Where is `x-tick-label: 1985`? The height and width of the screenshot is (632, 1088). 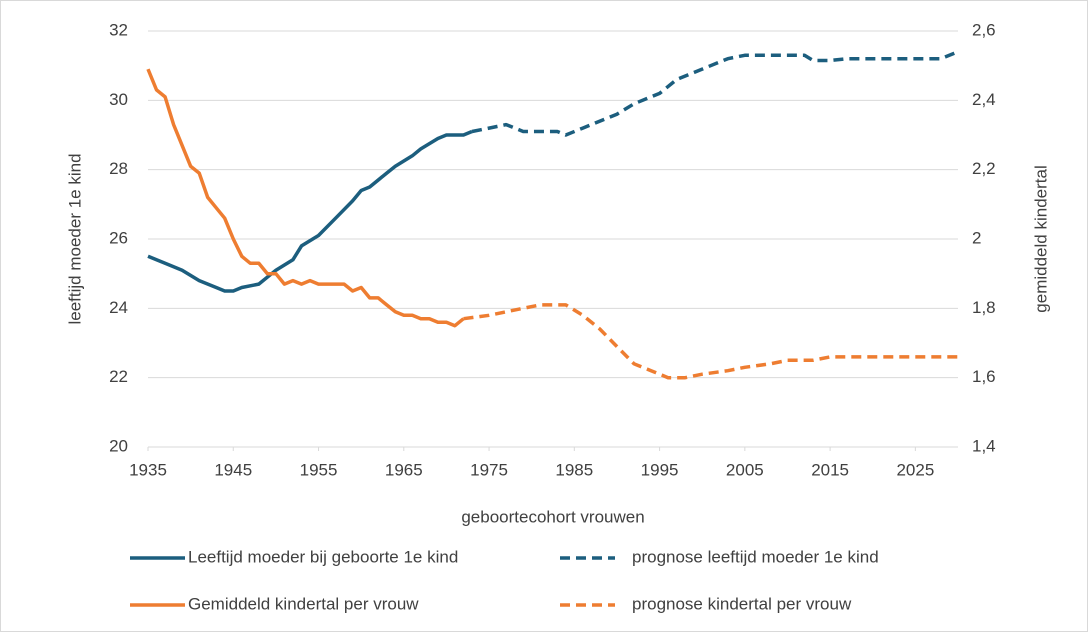
x-tick-label: 1985 is located at coordinates (574, 469).